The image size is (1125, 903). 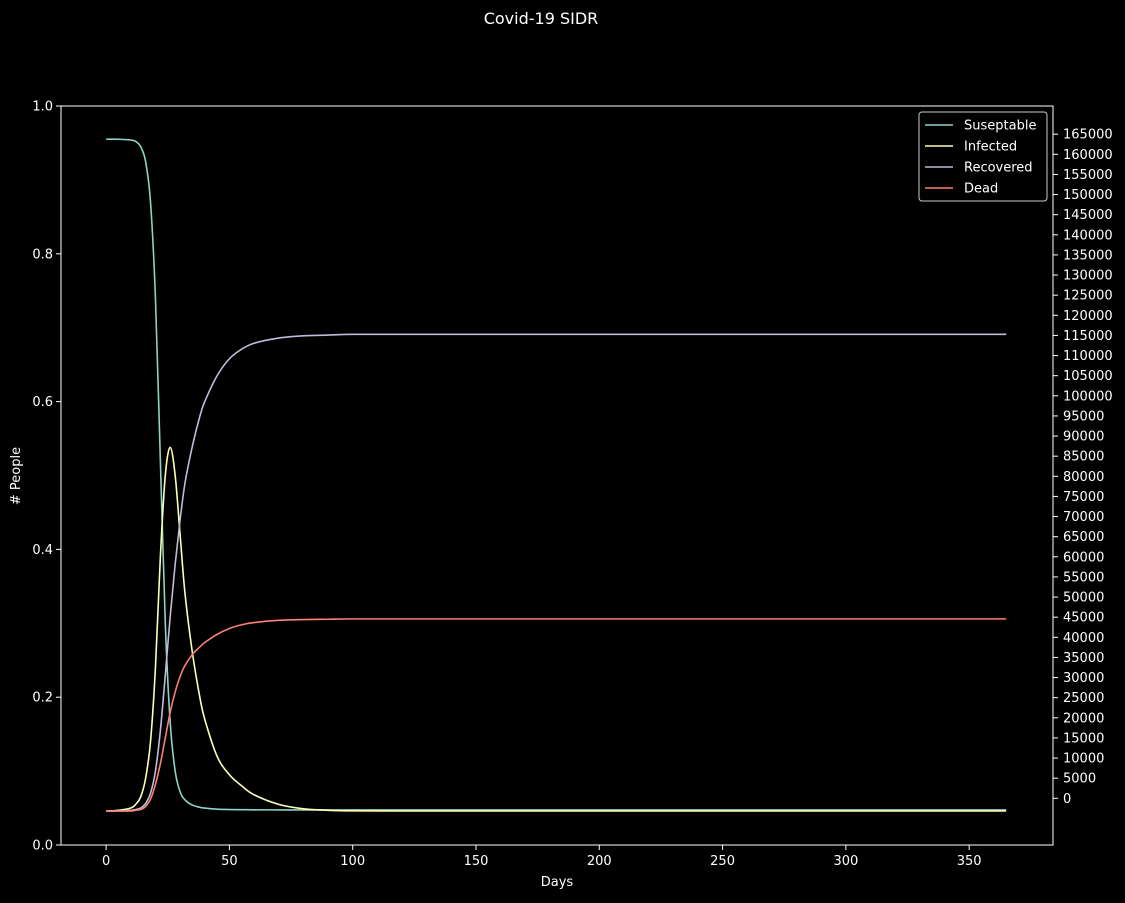 What do you see at coordinates (542, 857) in the screenshot?
I see `x-axis: 0 50 100 150 200 250 300 350` at bounding box center [542, 857].